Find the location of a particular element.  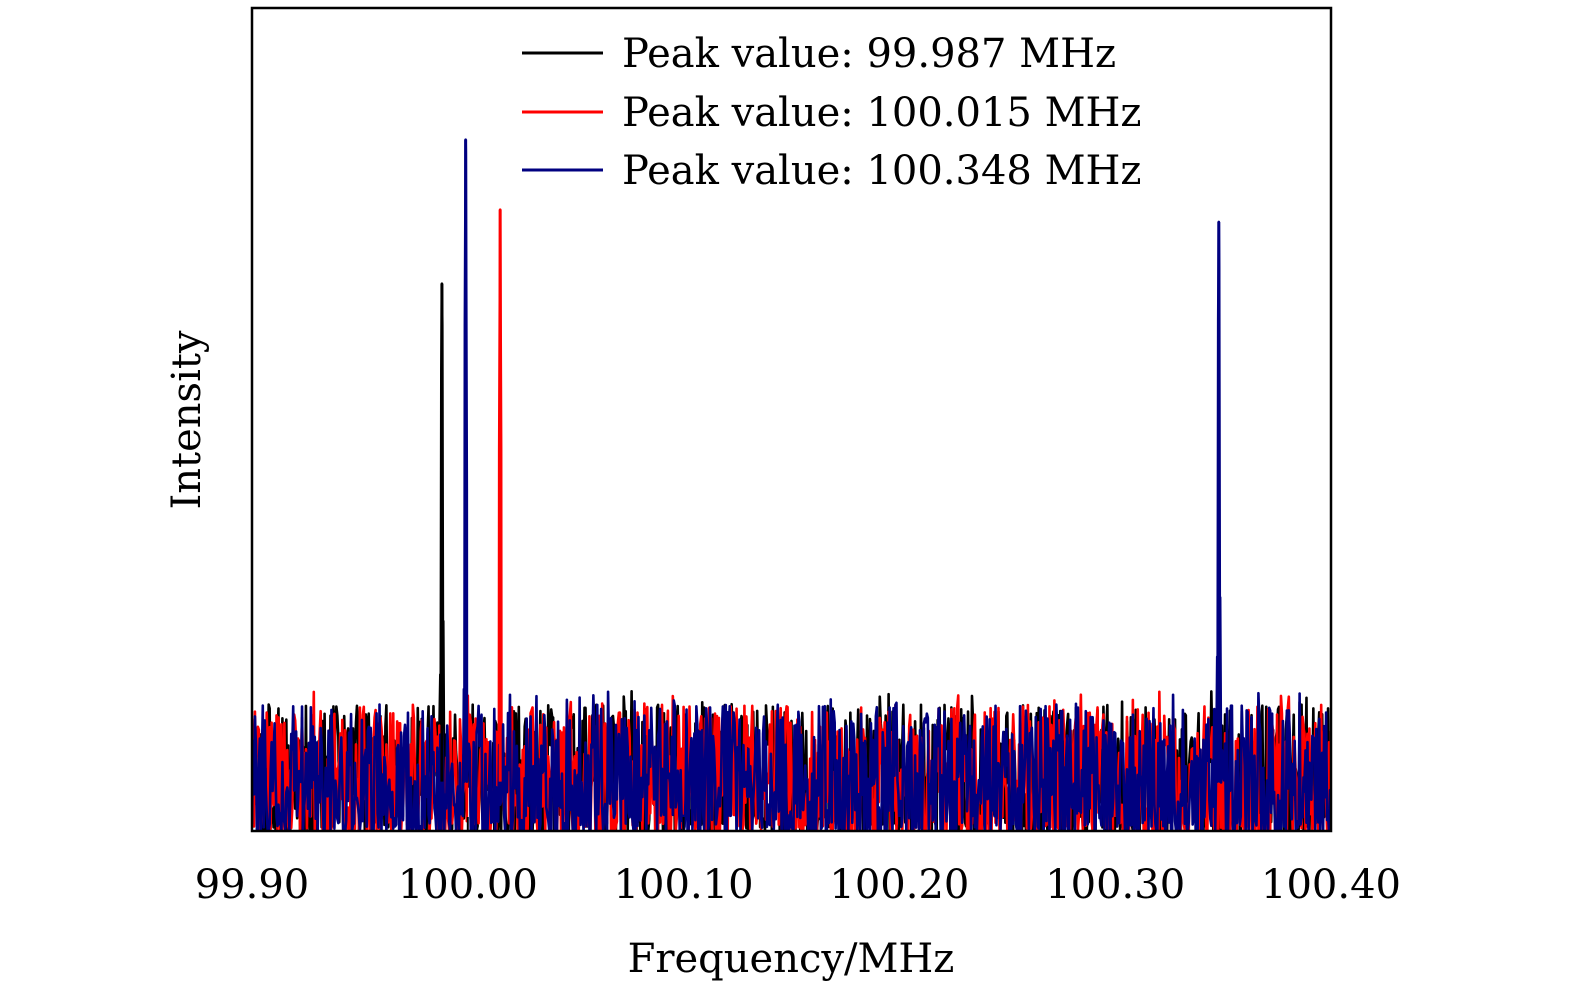

x-tick-label: 100.10 is located at coordinates (684, 885).